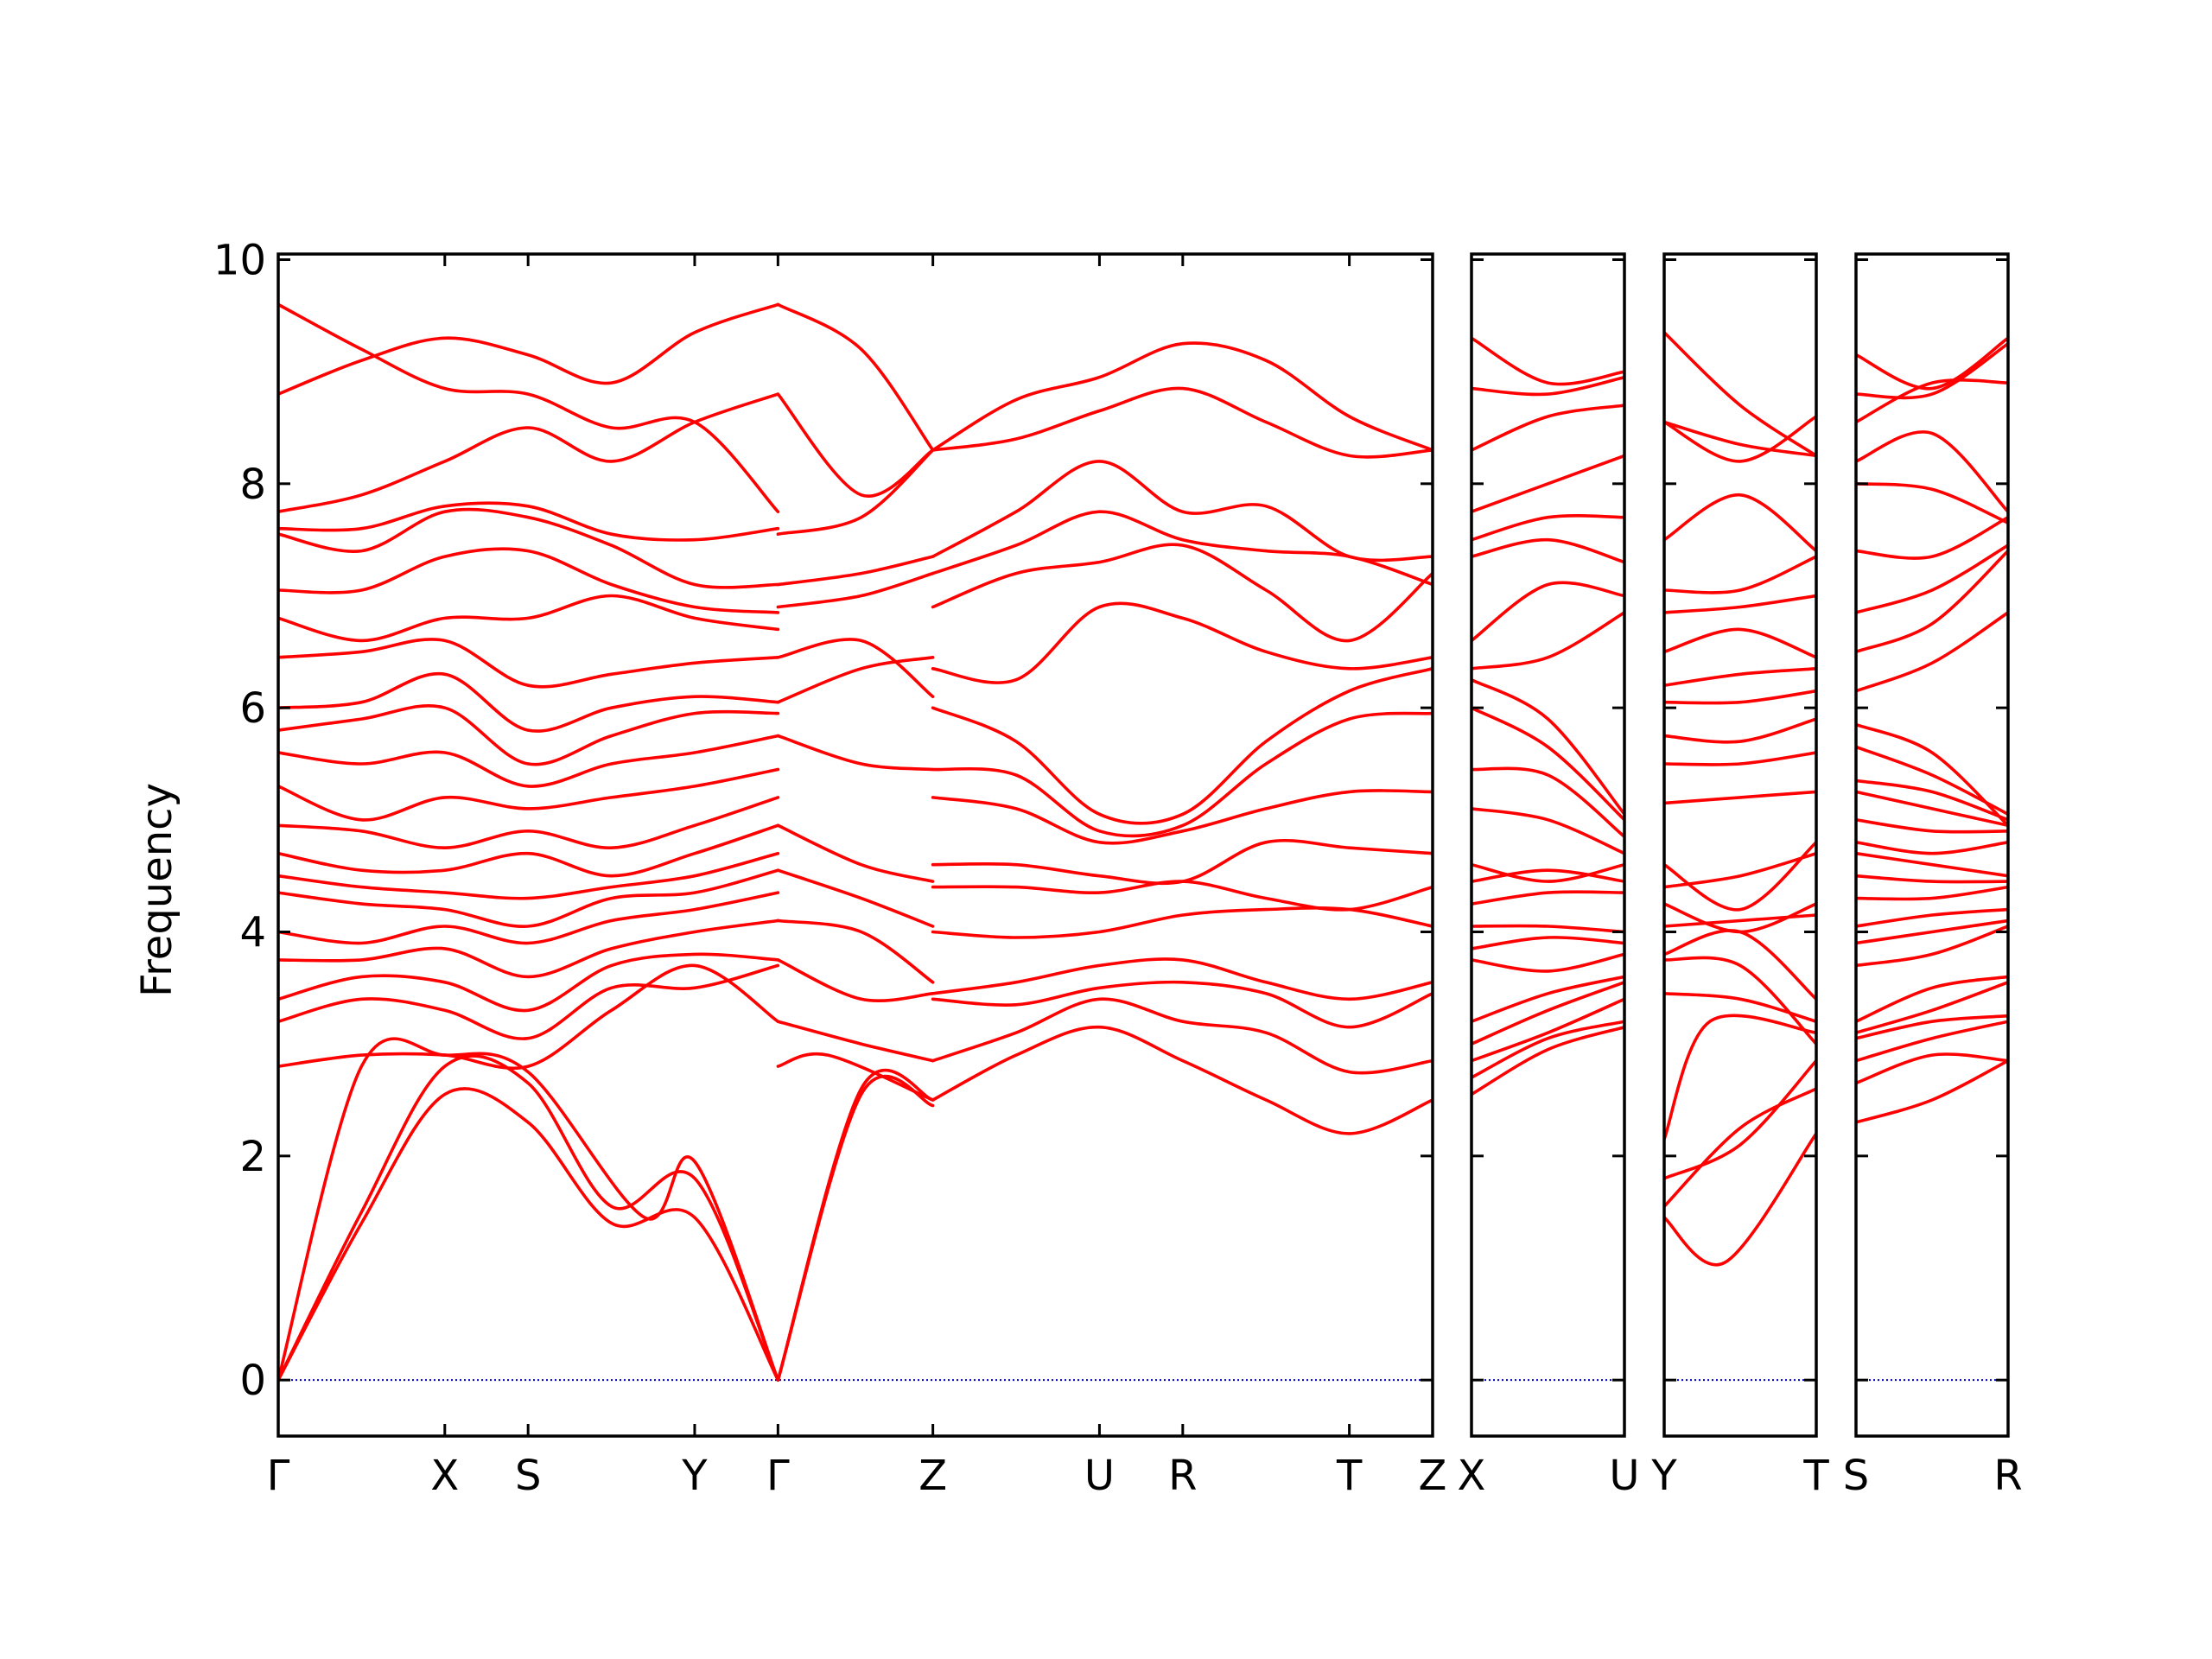 Image resolution: width=2212 pixels, height=1659 pixels. I want to click on bands, so click(1932, 730).